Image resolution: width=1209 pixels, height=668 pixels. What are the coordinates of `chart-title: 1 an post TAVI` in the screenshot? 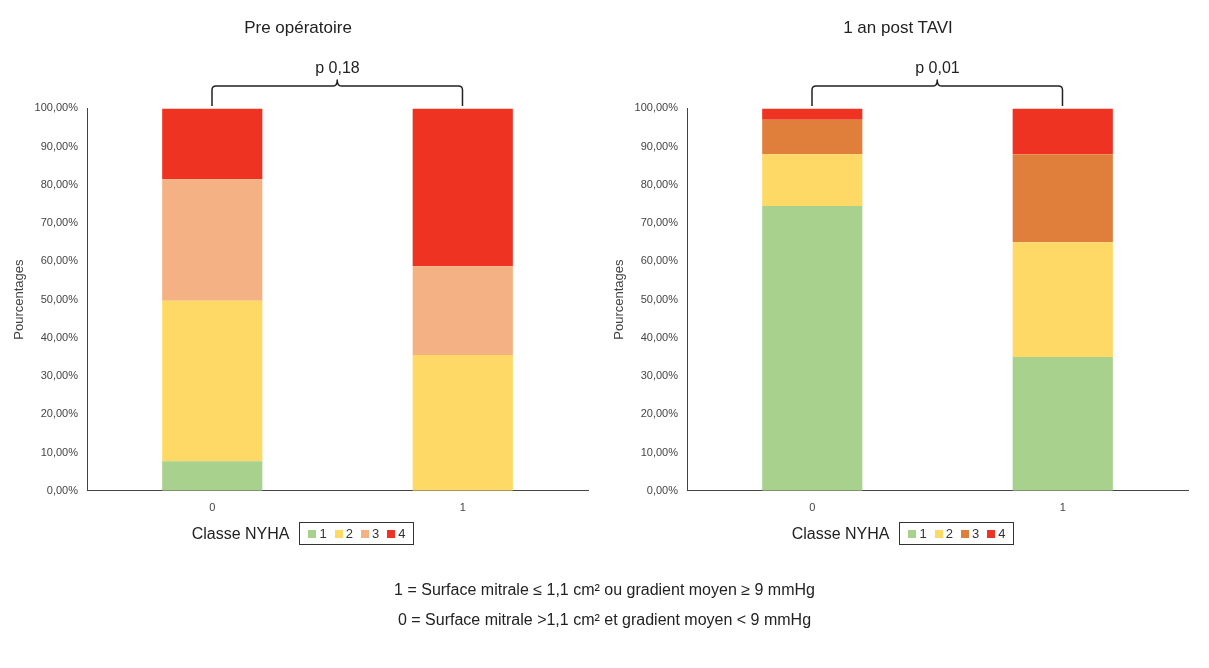 It's located at (898, 27).